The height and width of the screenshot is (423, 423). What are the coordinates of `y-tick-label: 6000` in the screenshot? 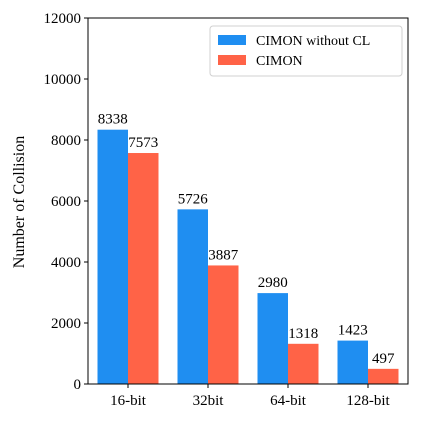 It's located at (66, 202).